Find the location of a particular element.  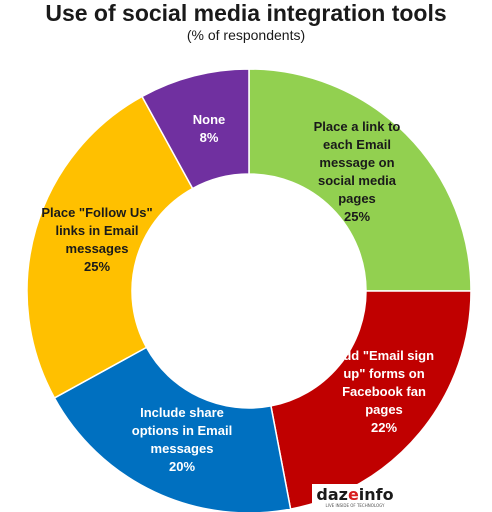

donut-slice is located at coordinates (195, 129).